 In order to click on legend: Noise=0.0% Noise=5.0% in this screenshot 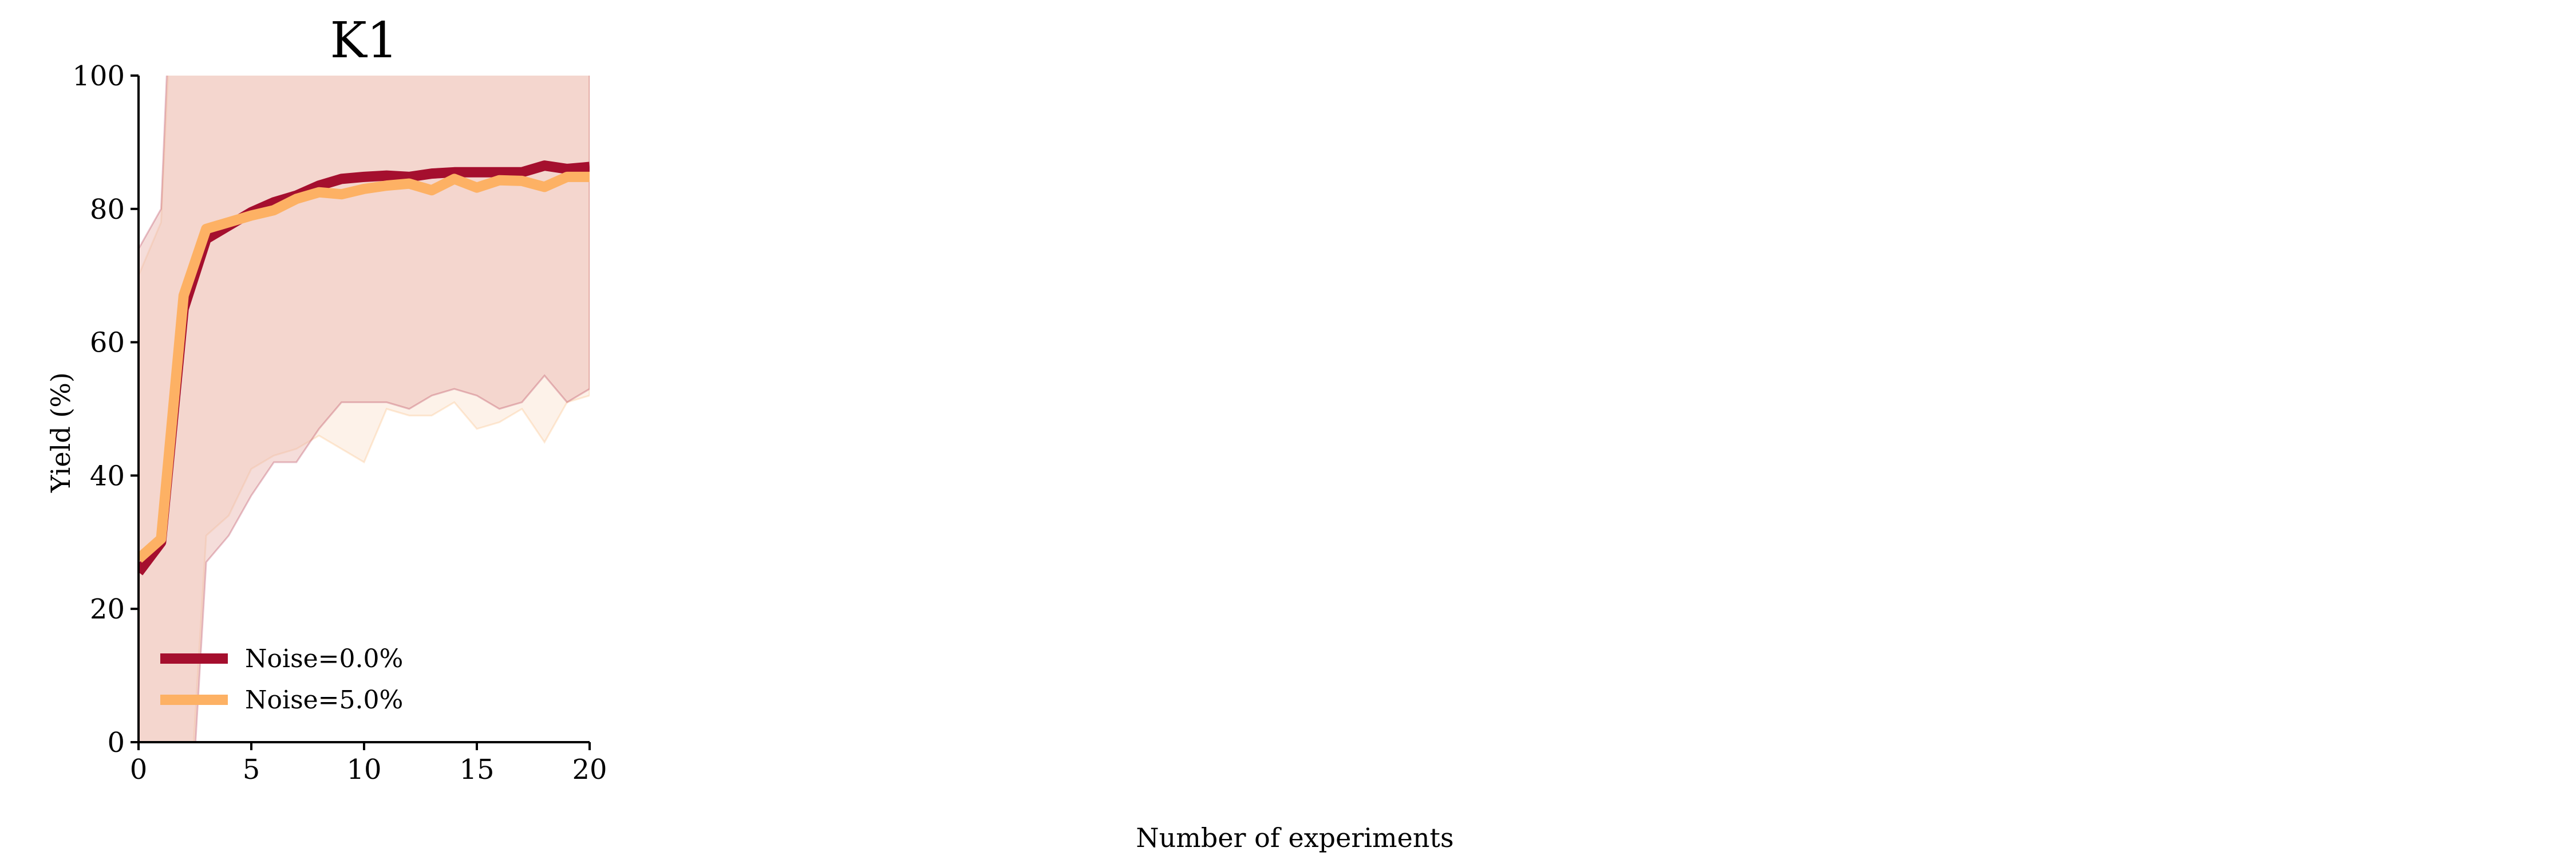, I will do `click(281, 679)`.